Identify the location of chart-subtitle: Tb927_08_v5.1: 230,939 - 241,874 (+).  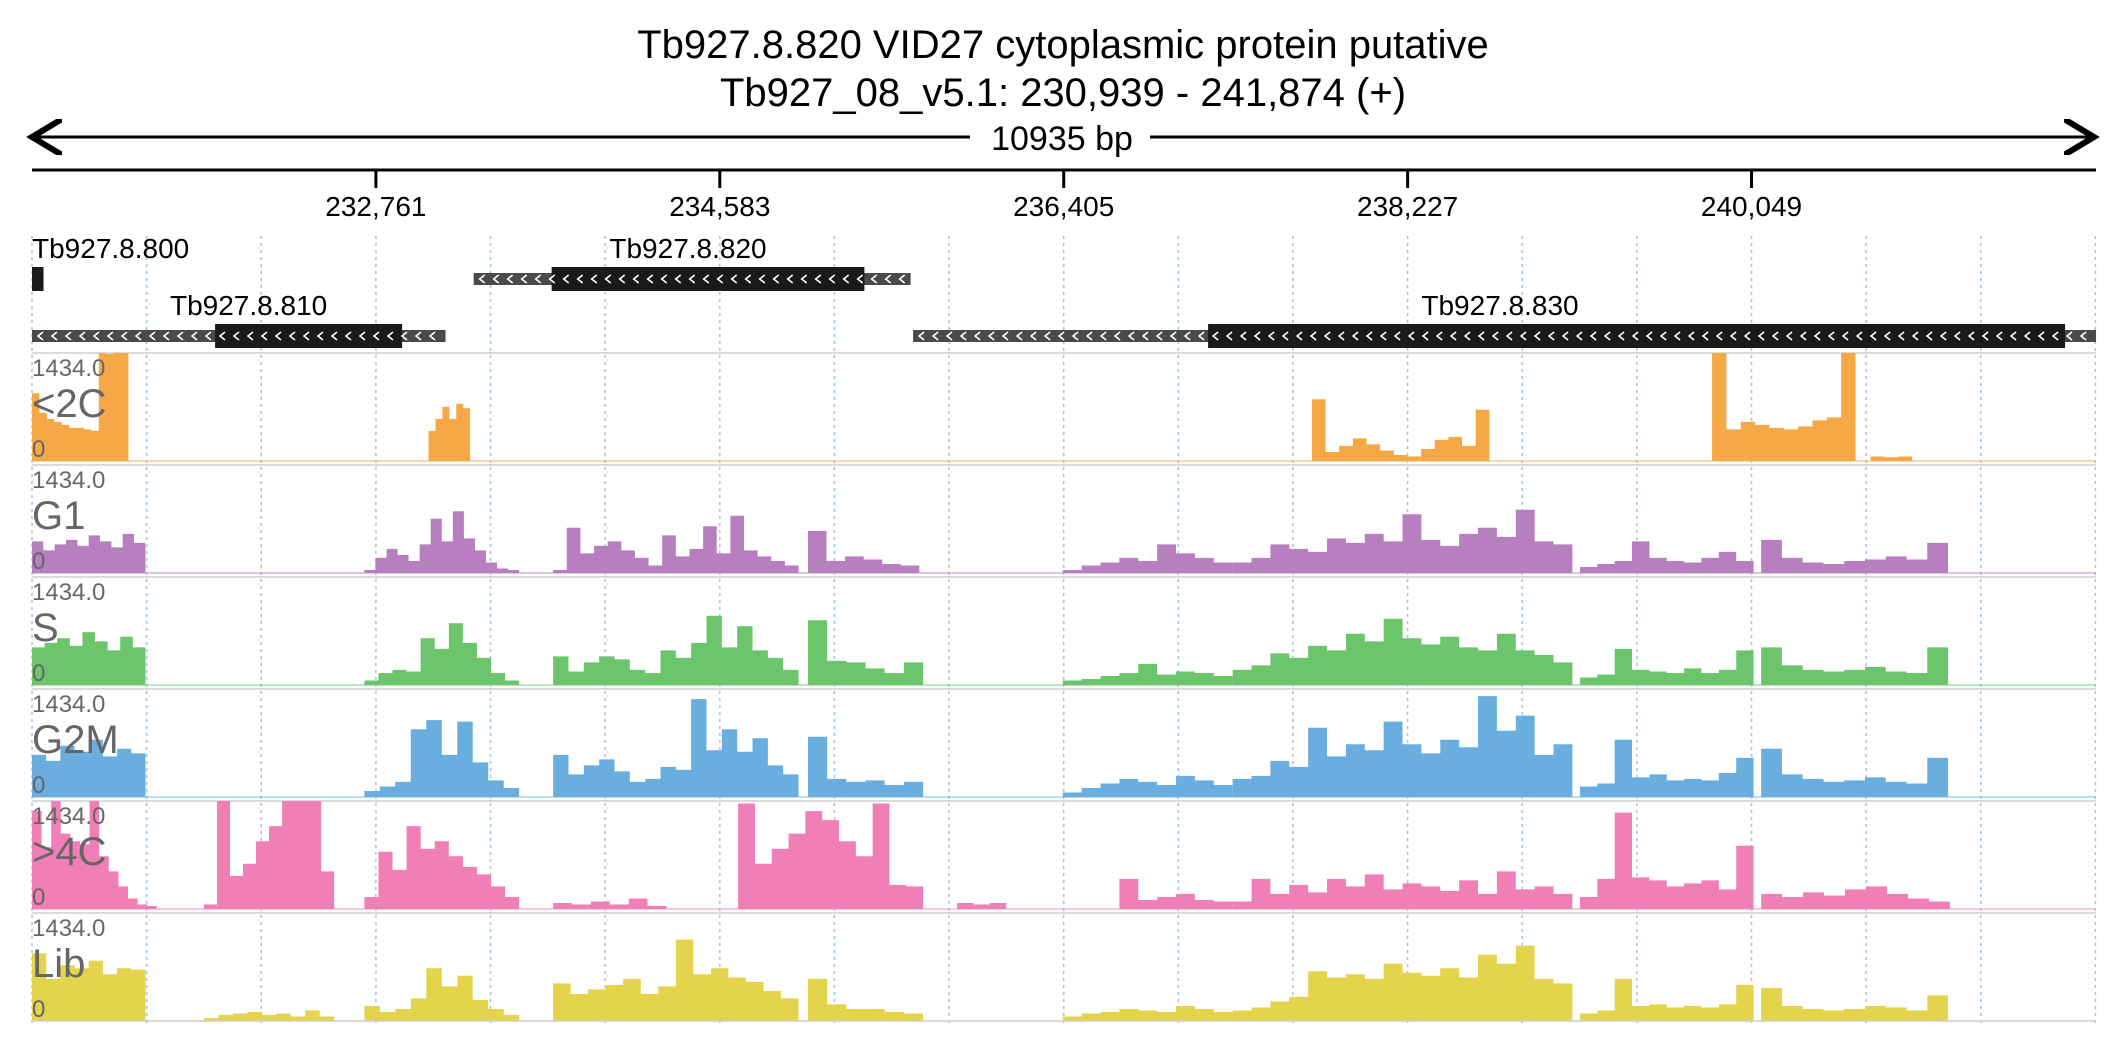
(1063, 93).